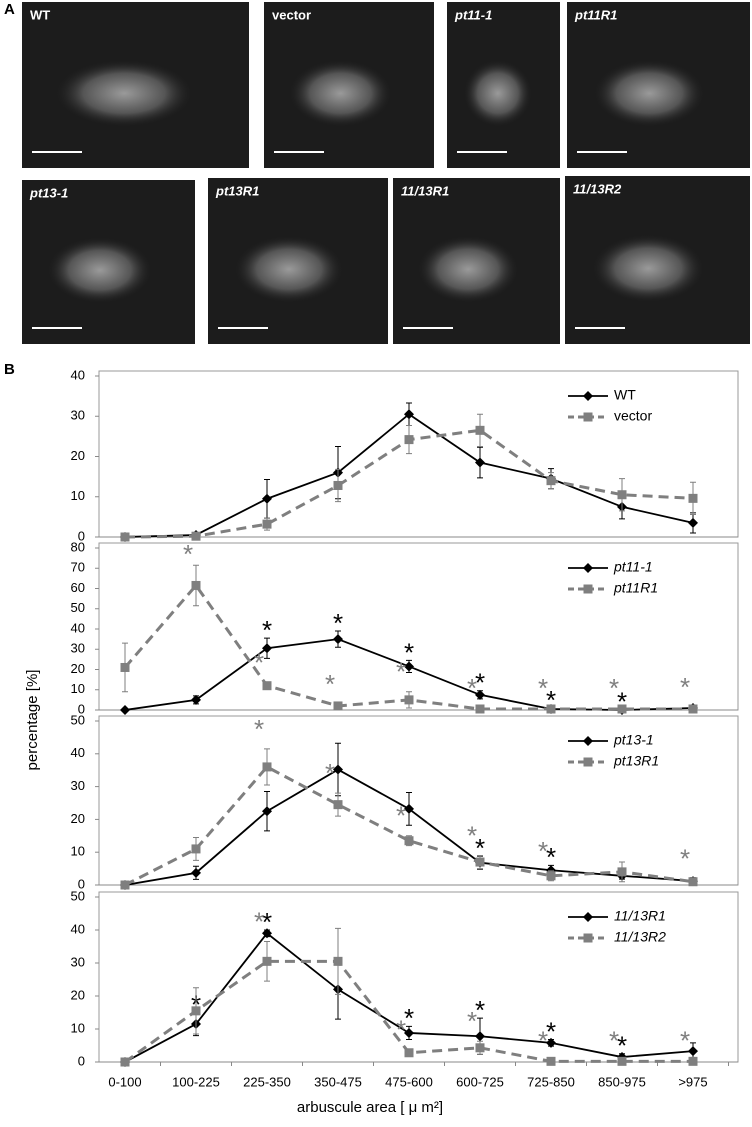 The image size is (752, 1127). I want to click on x-tick-label: 100-225, so click(196, 1081).